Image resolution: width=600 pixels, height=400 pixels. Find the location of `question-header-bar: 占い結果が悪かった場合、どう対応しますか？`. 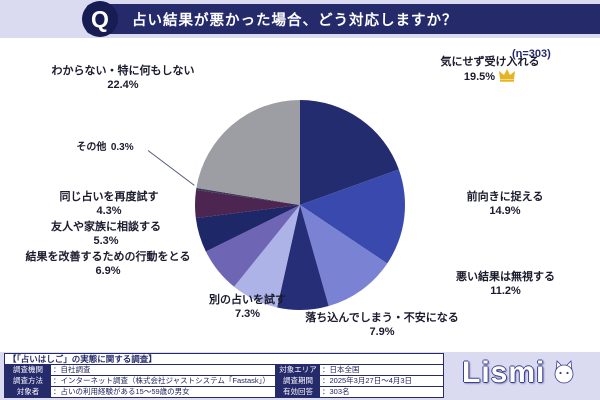

question-header-bar: 占い結果が悪かった場合、どう対応しますか？ is located at coordinates (343, 19).